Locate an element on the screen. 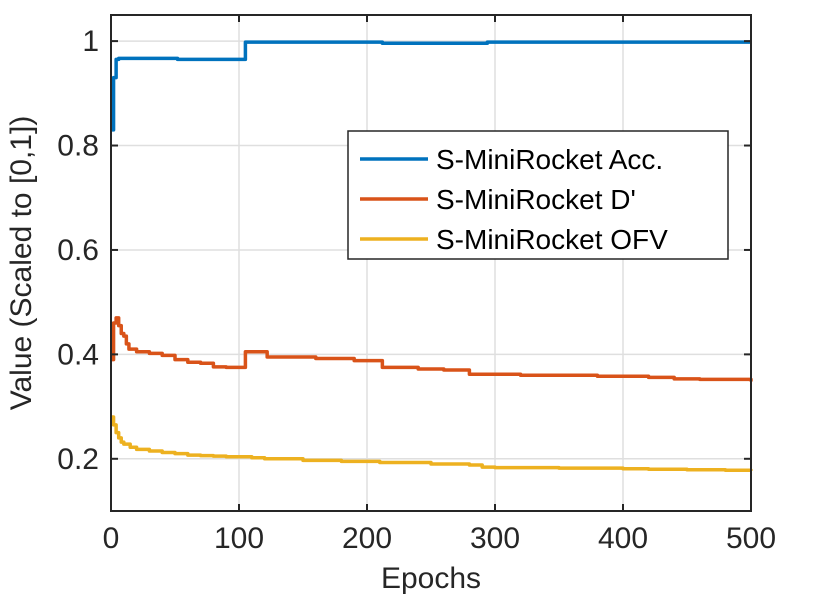 The height and width of the screenshot is (604, 830). x-tick-label: 300 is located at coordinates (495, 538).